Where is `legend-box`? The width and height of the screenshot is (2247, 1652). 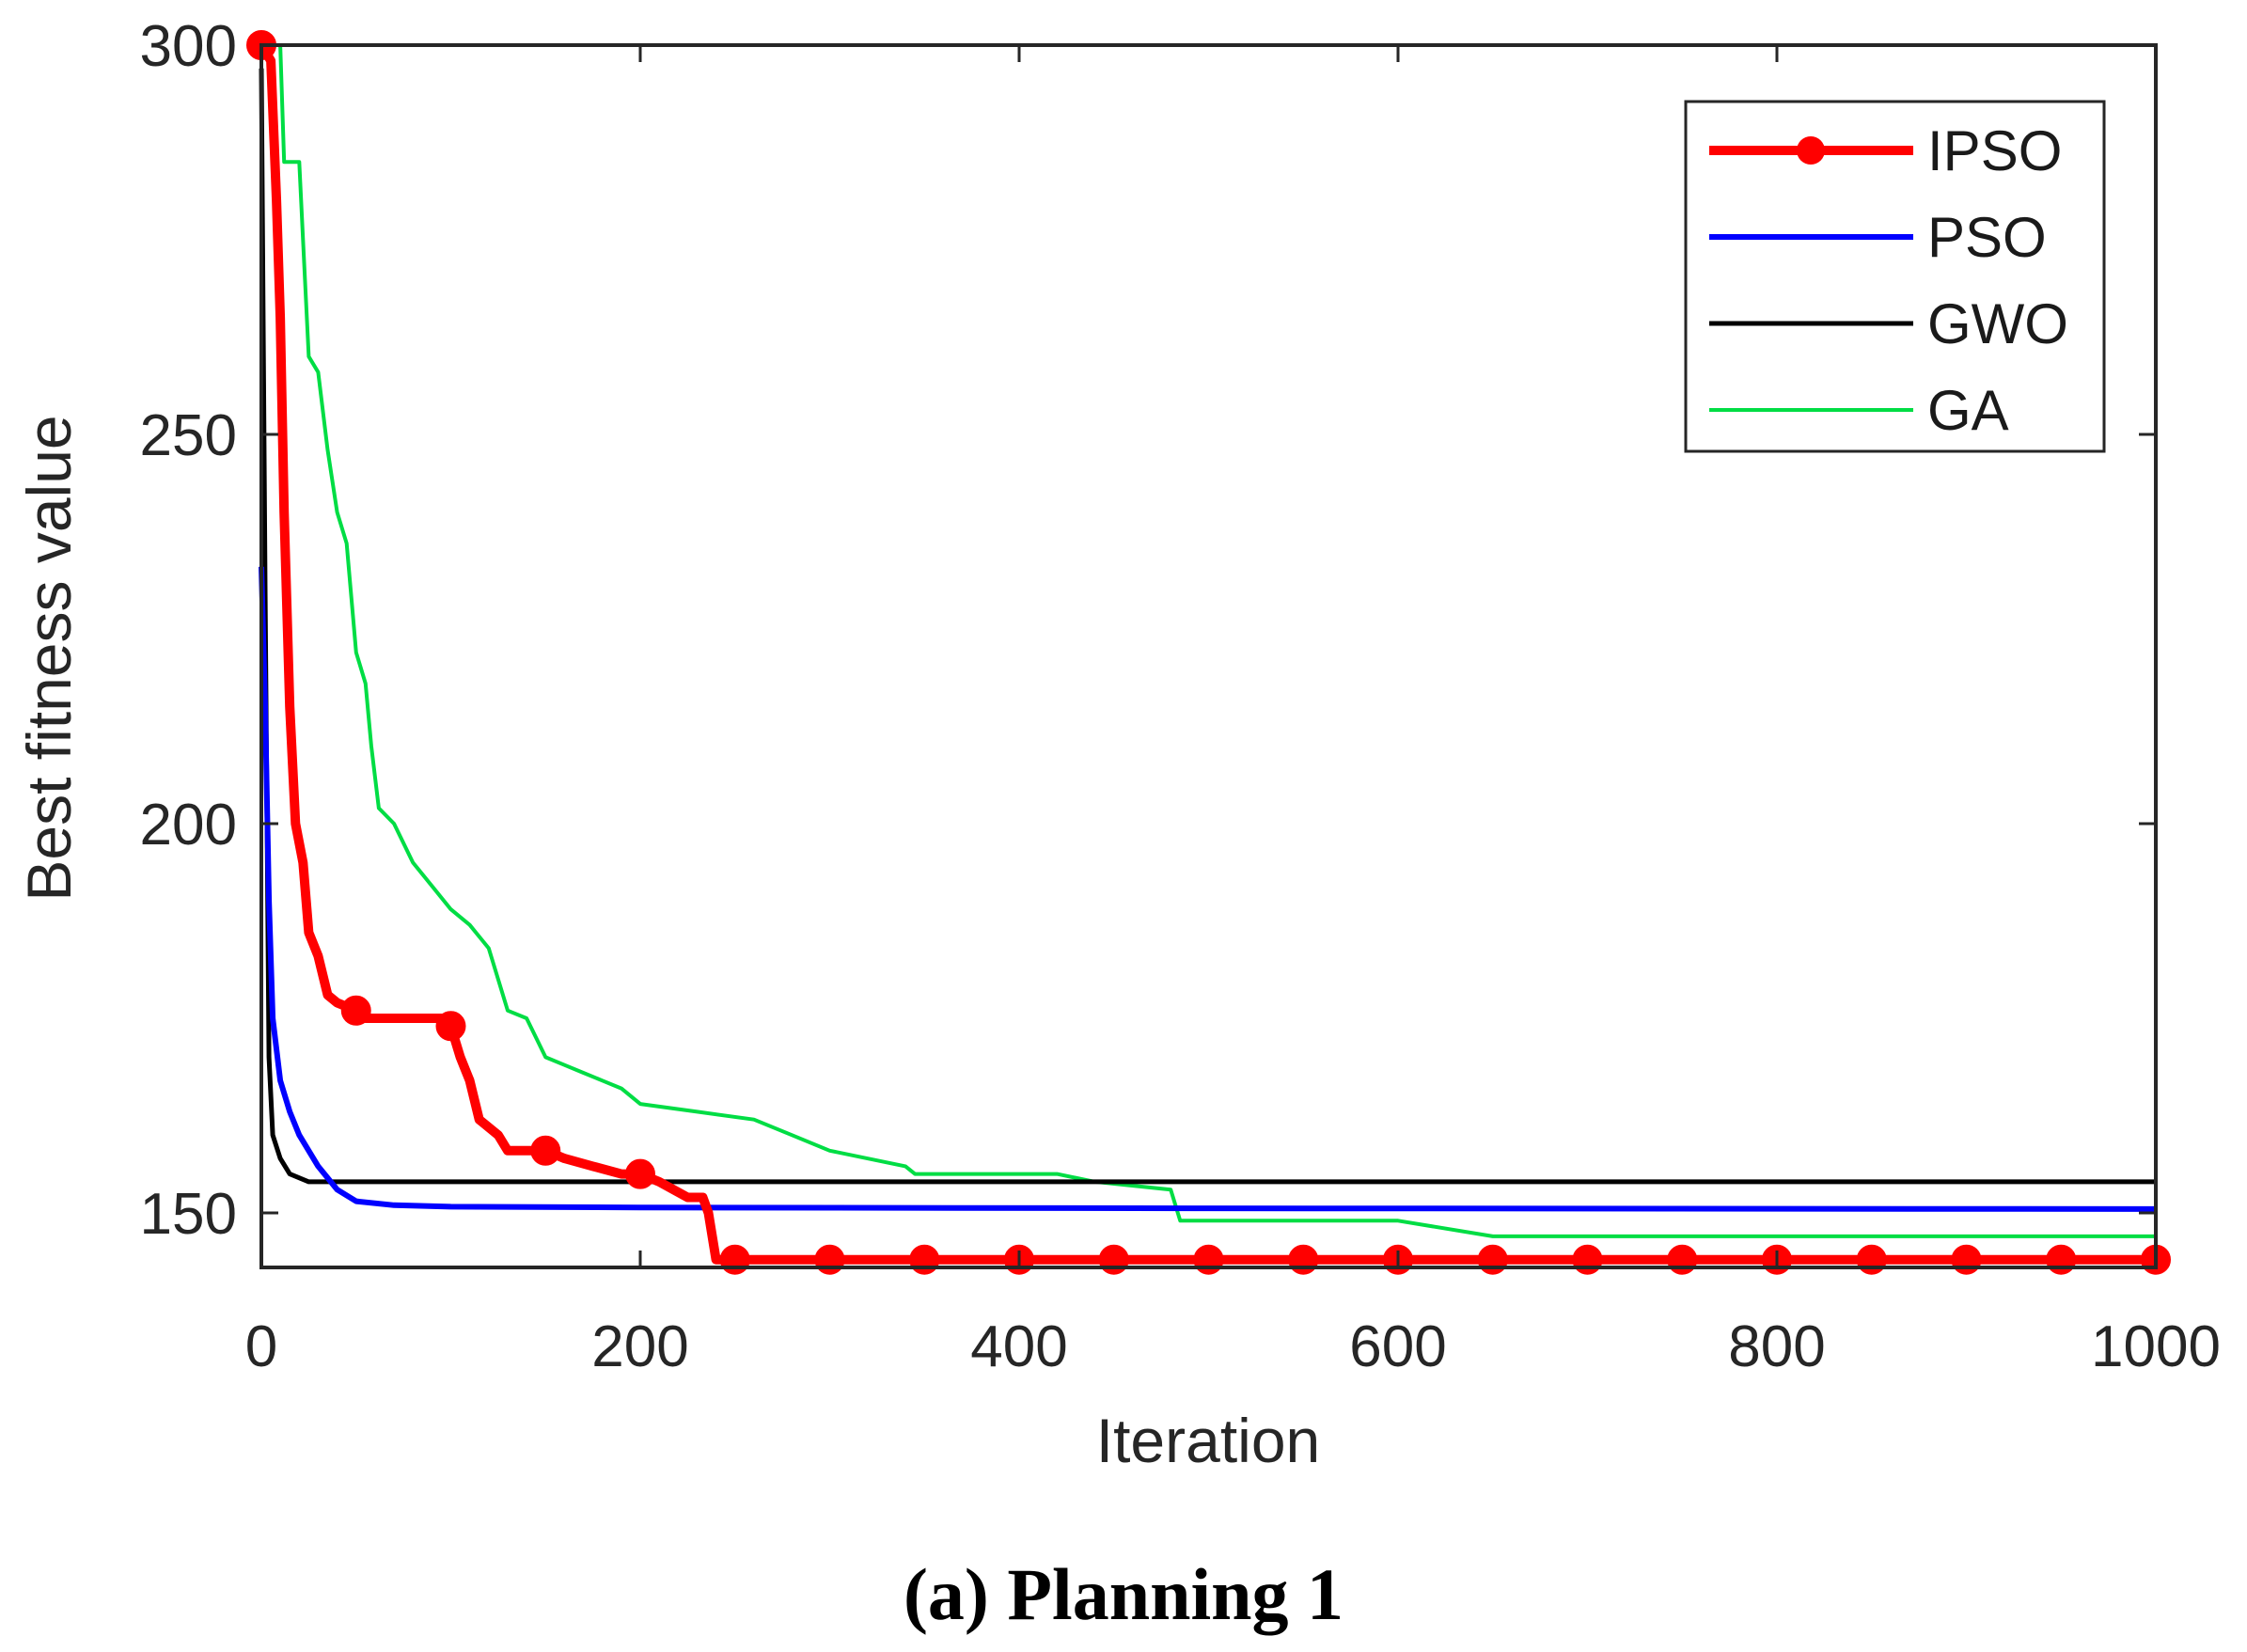
legend-box is located at coordinates (1895, 276).